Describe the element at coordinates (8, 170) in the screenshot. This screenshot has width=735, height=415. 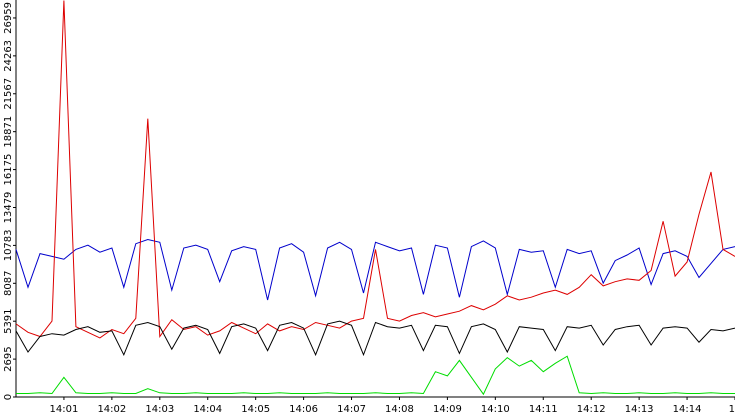
I see `y-tick-label: 16175` at that location.